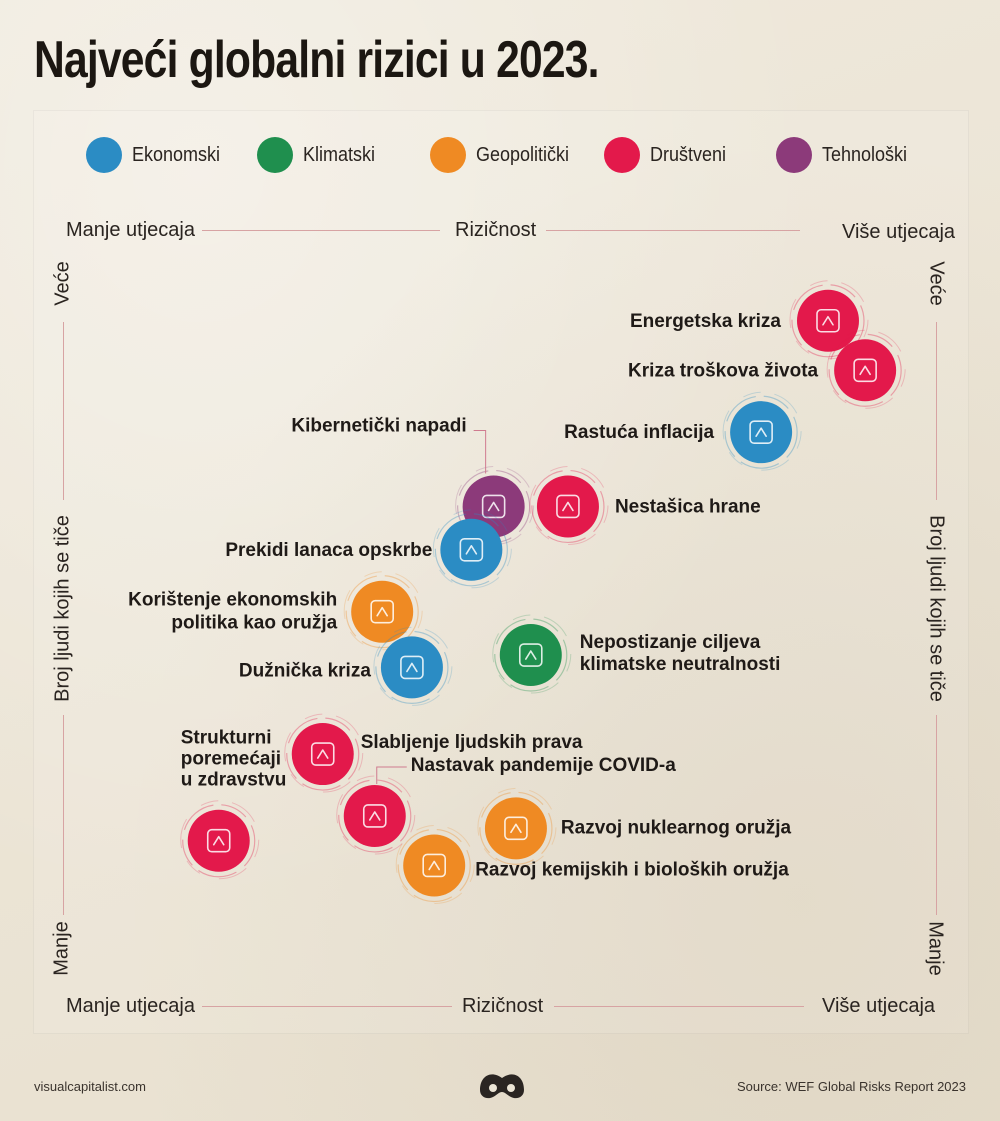  I want to click on thermometer-icon, so click(530, 655).